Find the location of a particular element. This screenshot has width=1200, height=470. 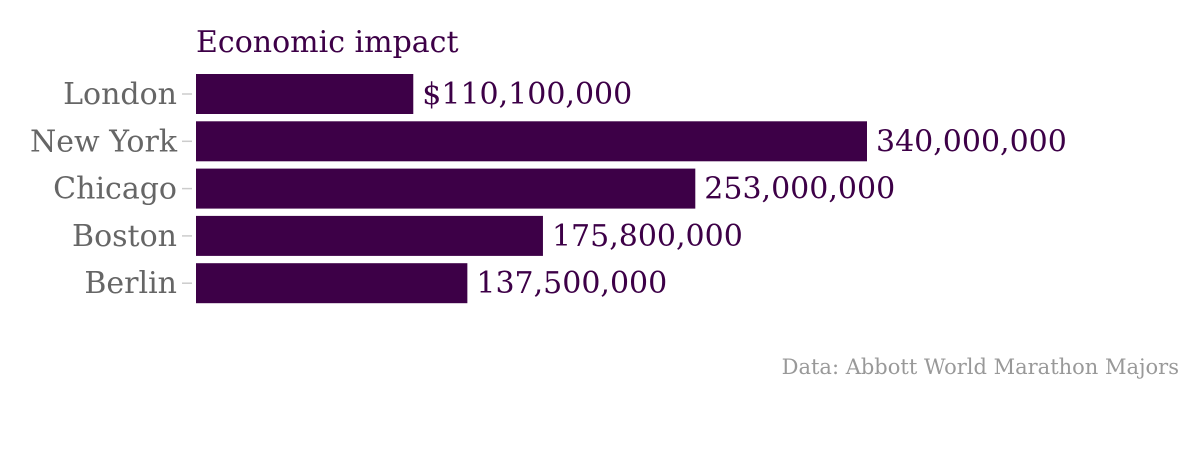

category-label: Boston is located at coordinates (124, 236).